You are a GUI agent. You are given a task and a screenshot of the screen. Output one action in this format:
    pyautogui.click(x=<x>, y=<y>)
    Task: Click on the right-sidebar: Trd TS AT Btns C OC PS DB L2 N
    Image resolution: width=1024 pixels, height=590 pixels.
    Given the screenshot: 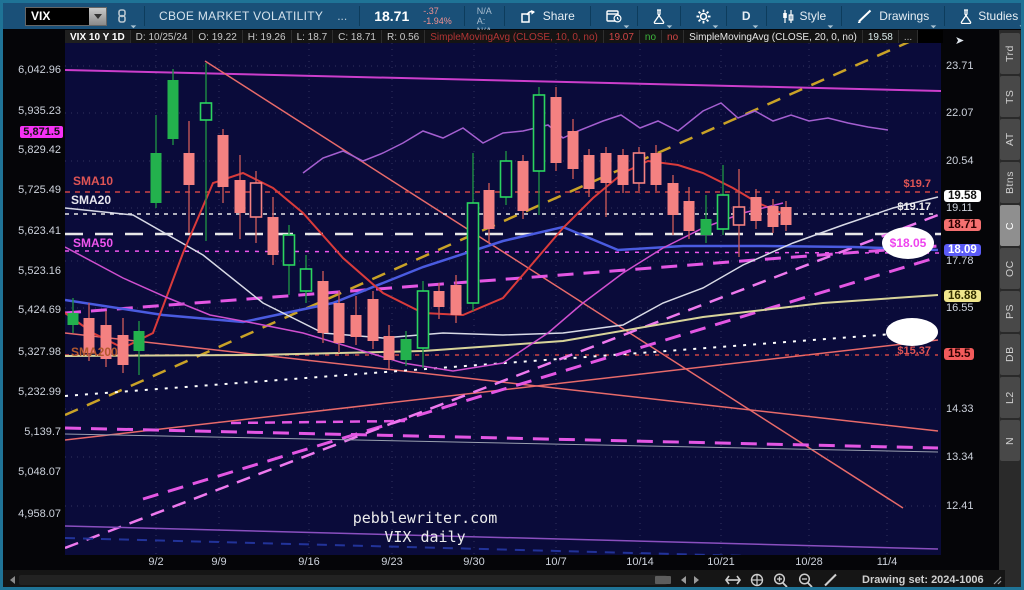 What is the action you would take?
    pyautogui.click(x=1010, y=308)
    